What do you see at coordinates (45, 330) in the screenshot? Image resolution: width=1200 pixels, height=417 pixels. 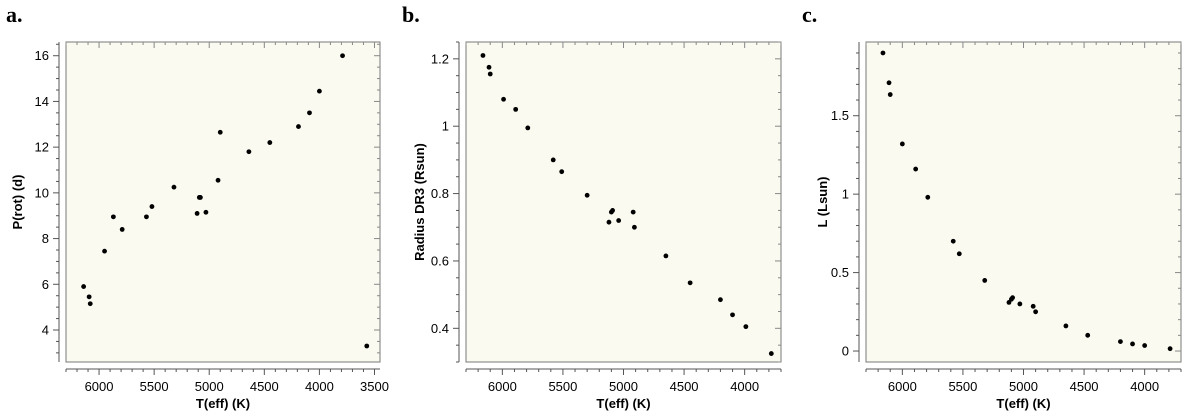 I see `y-tick-label-a: 4` at bounding box center [45, 330].